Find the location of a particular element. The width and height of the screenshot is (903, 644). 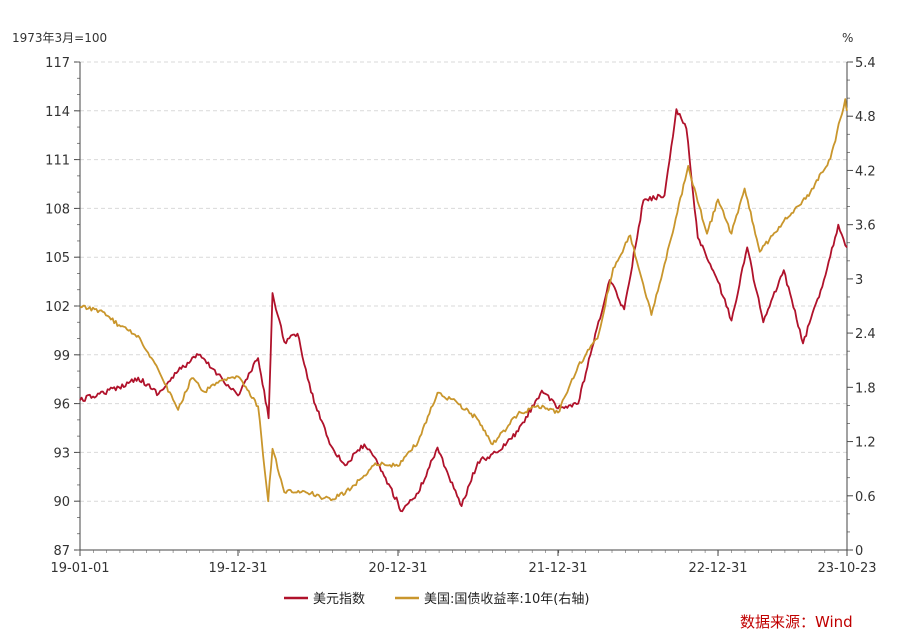

y-left-tick-label: 108 is located at coordinates (57, 209).